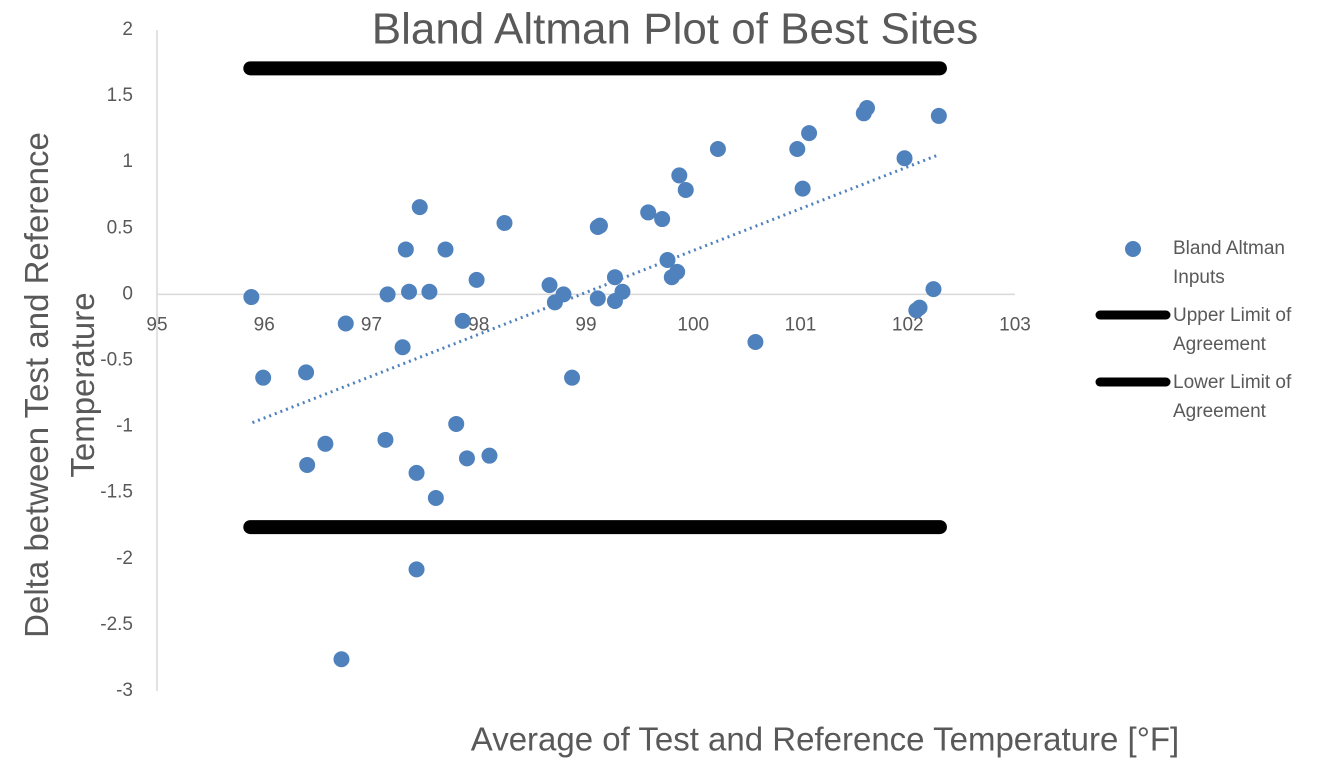 This screenshot has width=1334, height=761. Describe the element at coordinates (1015, 324) in the screenshot. I see `x-tick-label: 103` at that location.